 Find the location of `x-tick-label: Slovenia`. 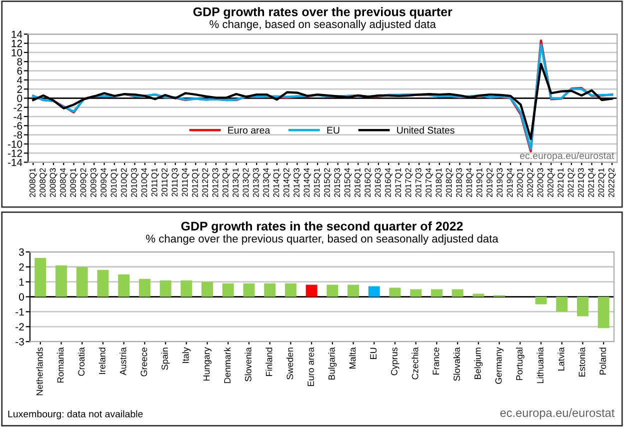

x-tick-label: Slovenia is located at coordinates (248, 364).